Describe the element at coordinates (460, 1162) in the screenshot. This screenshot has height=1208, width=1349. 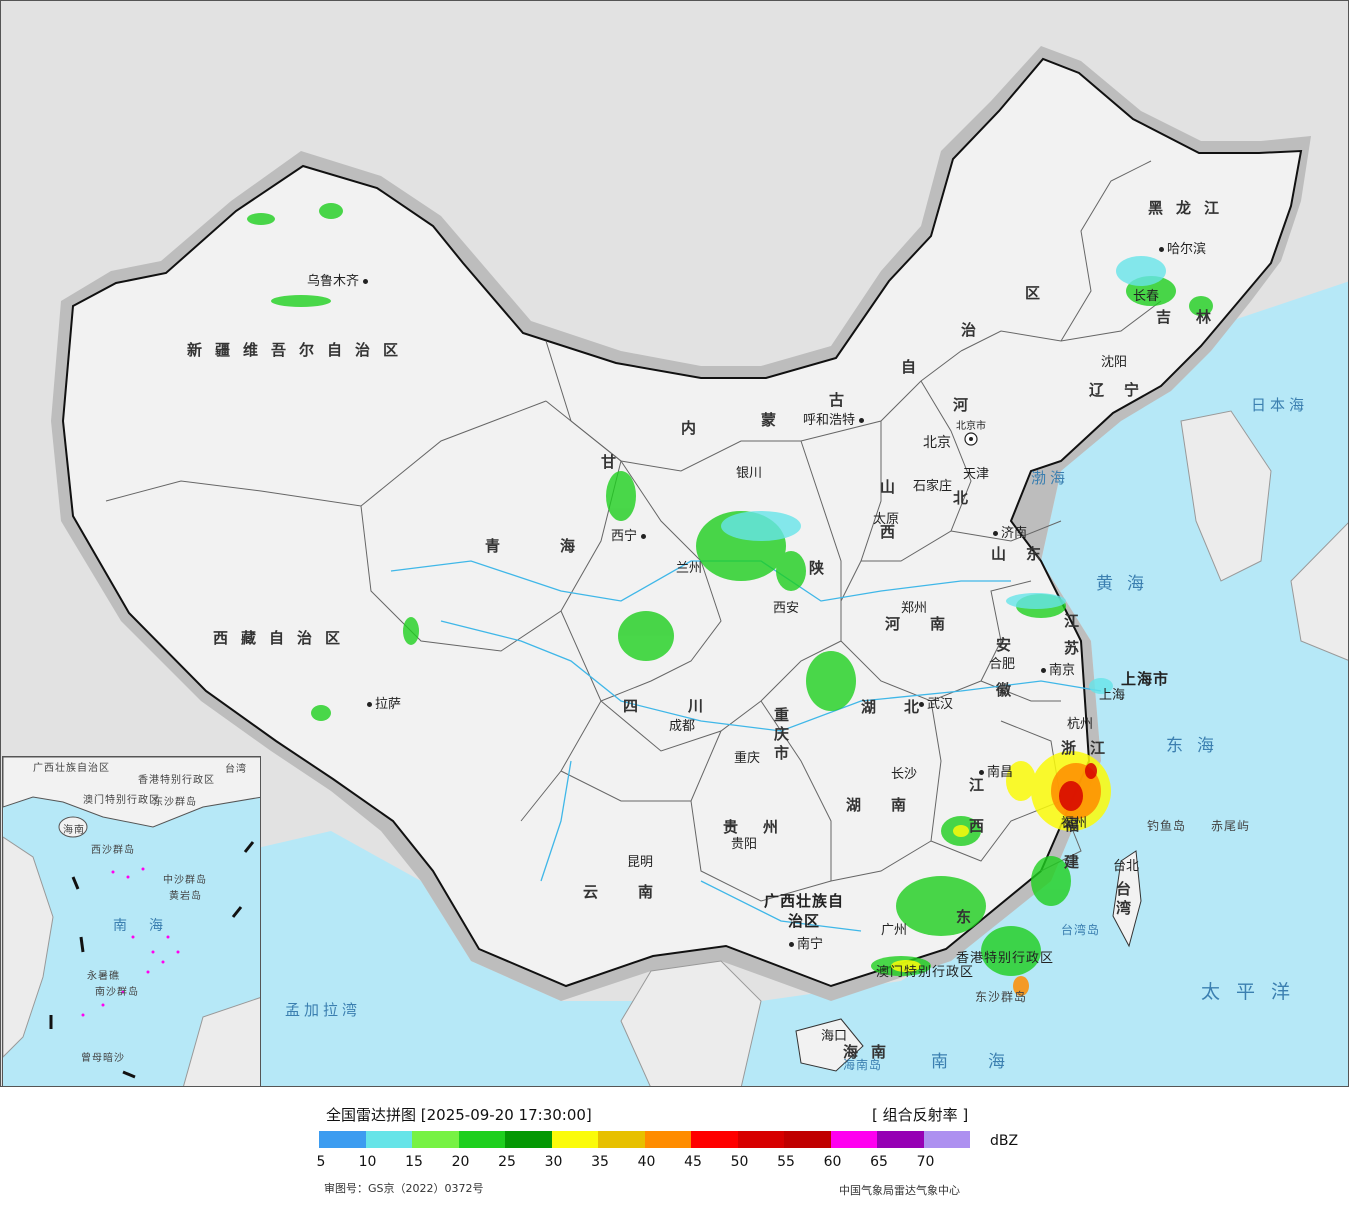
I see `legend-tick-label: 20` at that location.